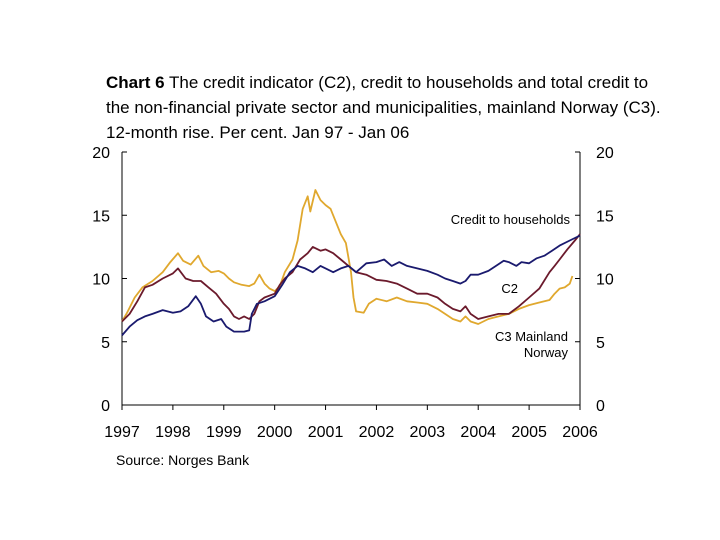 This screenshot has width=720, height=540. Describe the element at coordinates (183, 460) in the screenshot. I see `source-note: Source: Norges Bank` at that location.